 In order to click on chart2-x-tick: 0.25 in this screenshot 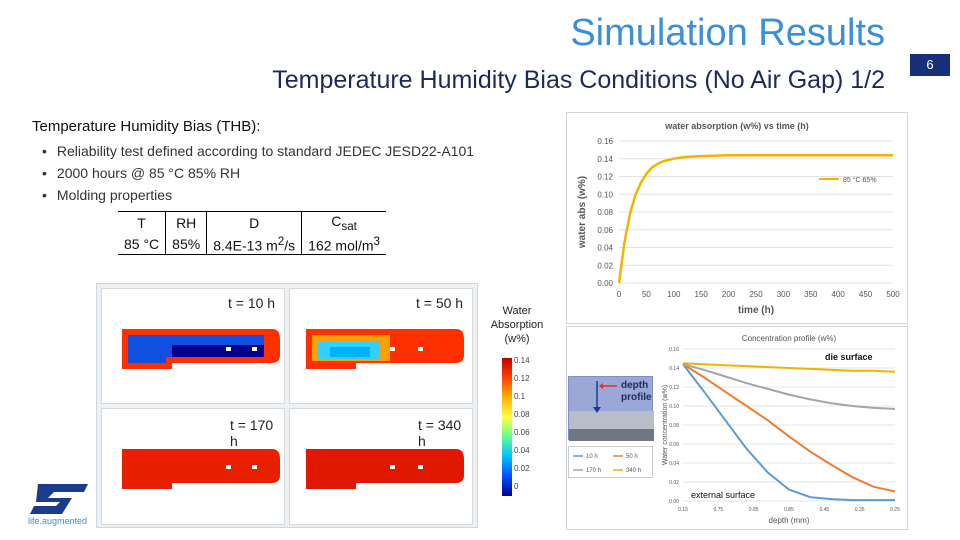, I will do `click(895, 510)`.